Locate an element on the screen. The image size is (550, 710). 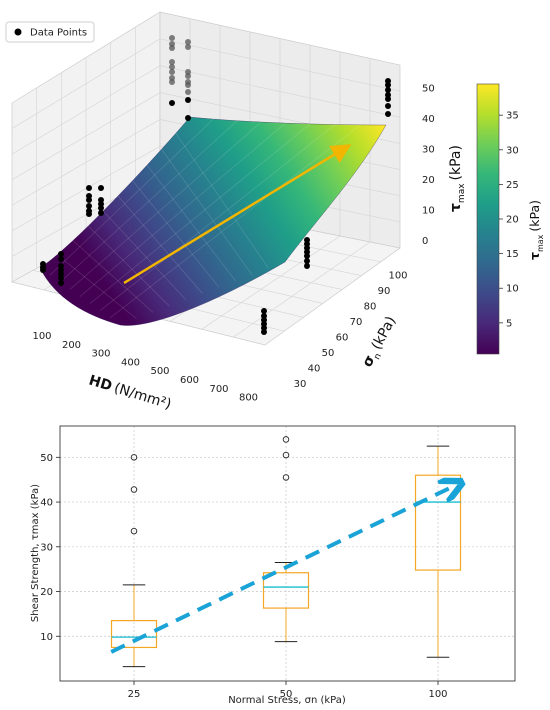
colorbar-tick-label: 30 is located at coordinates (512, 150).